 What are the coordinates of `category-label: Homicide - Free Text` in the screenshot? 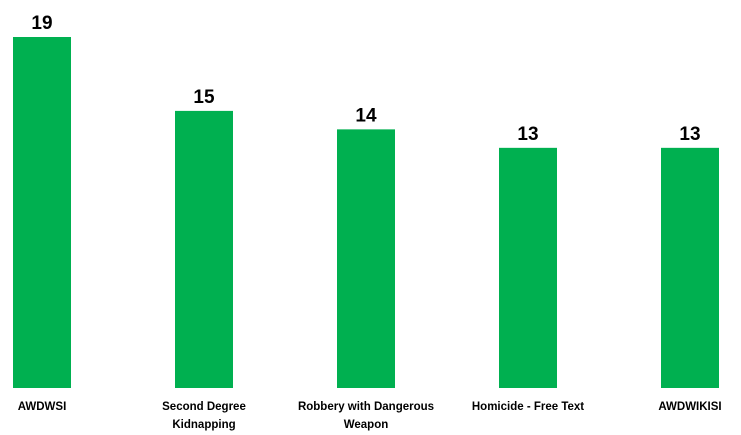 It's located at (528, 407).